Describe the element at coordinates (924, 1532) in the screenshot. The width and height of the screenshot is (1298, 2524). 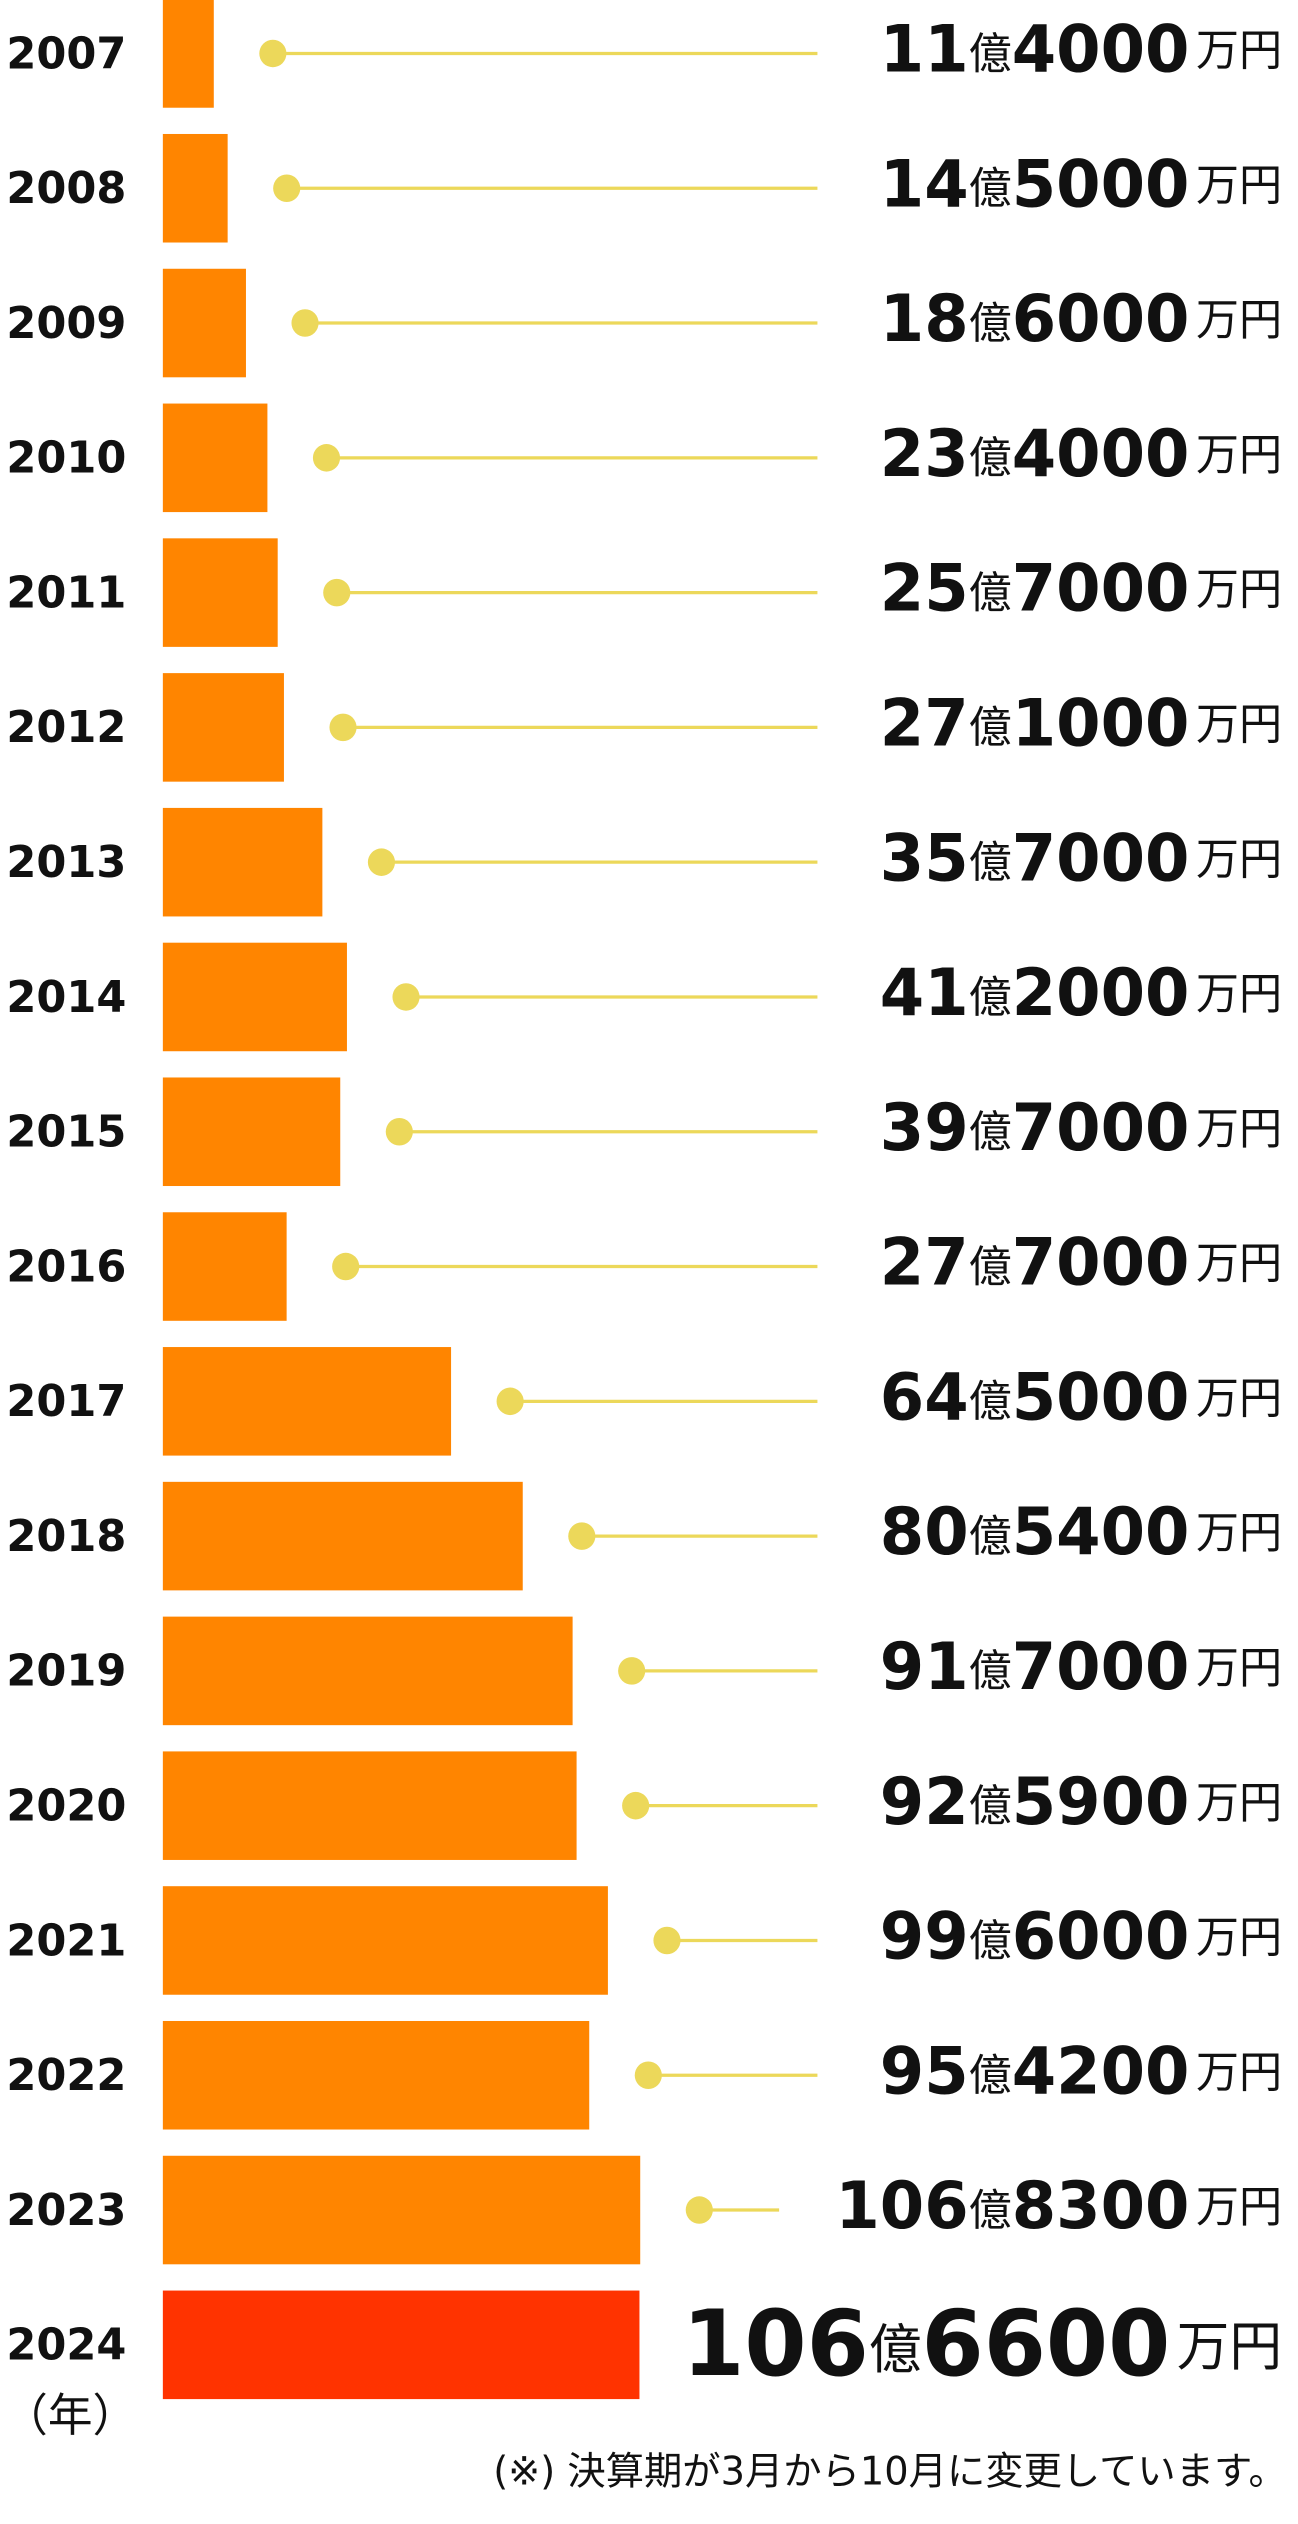
I see `value-label-part: 80` at that location.